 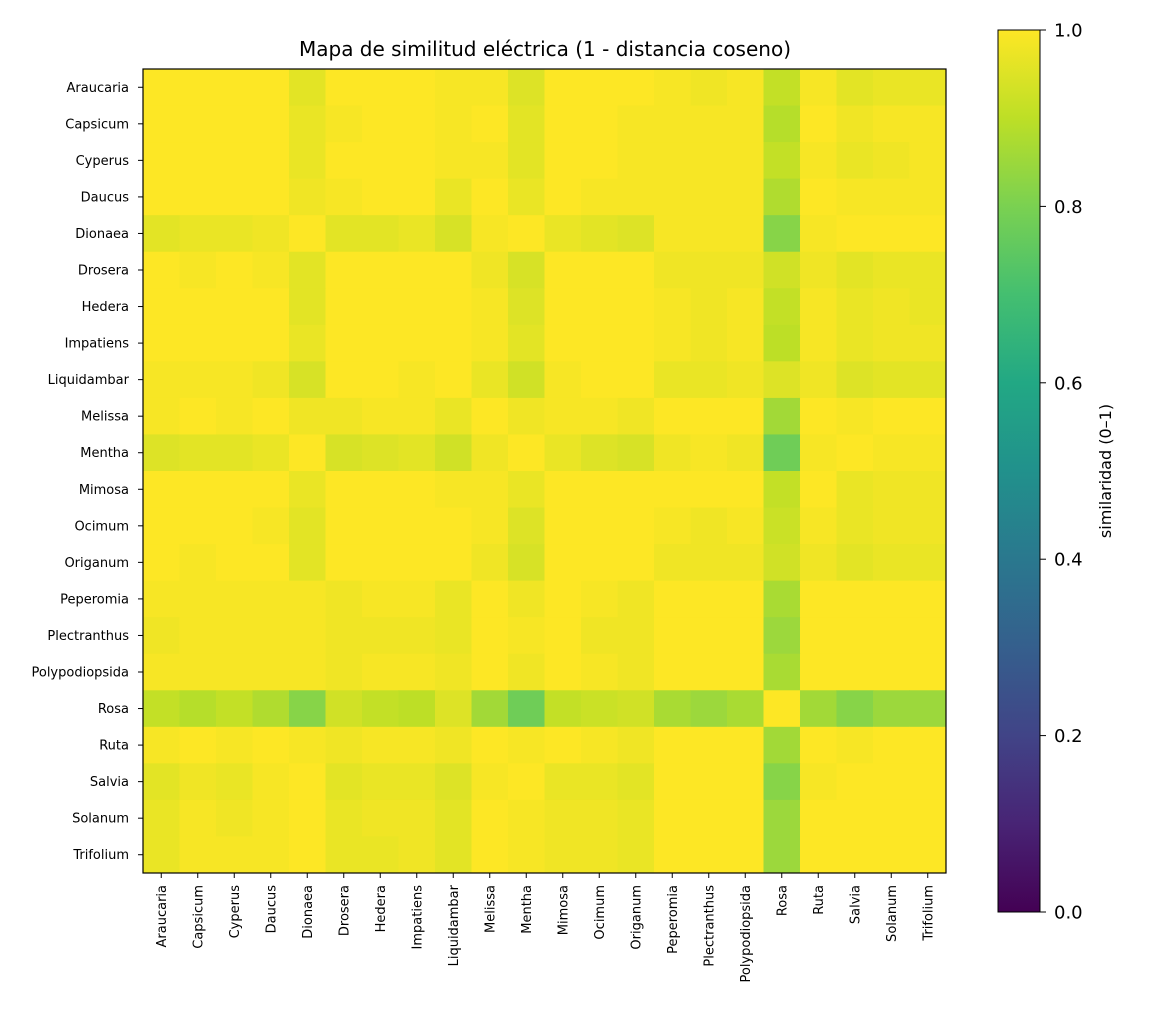 What do you see at coordinates (105, 307) in the screenshot?
I see `y-tick-label: Hedera` at bounding box center [105, 307].